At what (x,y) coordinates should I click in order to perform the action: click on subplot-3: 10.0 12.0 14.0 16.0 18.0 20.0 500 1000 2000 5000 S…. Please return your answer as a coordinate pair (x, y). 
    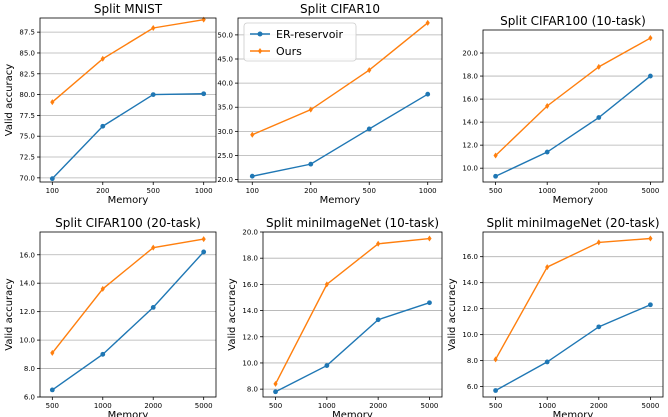
    Looking at the image, I should click on (563, 110).